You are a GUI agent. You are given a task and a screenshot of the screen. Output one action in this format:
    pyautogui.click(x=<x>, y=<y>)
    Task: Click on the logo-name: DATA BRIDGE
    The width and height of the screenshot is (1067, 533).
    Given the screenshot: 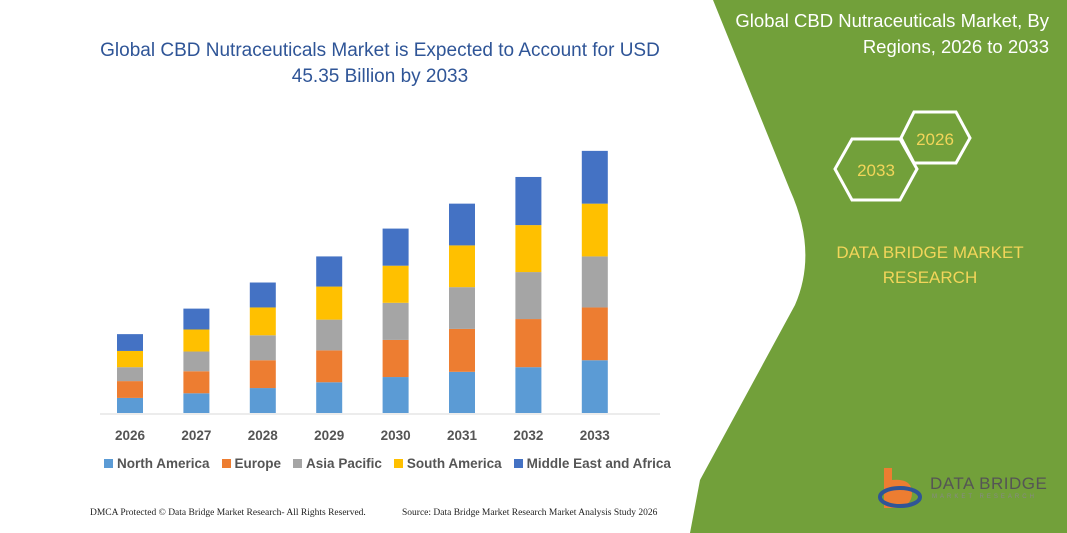 What is the action you would take?
    pyautogui.click(x=989, y=483)
    